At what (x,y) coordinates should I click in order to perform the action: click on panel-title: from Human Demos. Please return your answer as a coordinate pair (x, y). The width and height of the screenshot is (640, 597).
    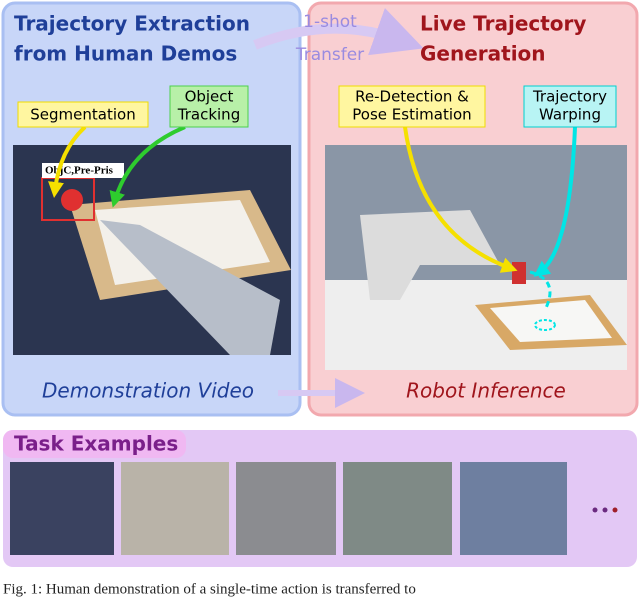
    Looking at the image, I should click on (125, 54).